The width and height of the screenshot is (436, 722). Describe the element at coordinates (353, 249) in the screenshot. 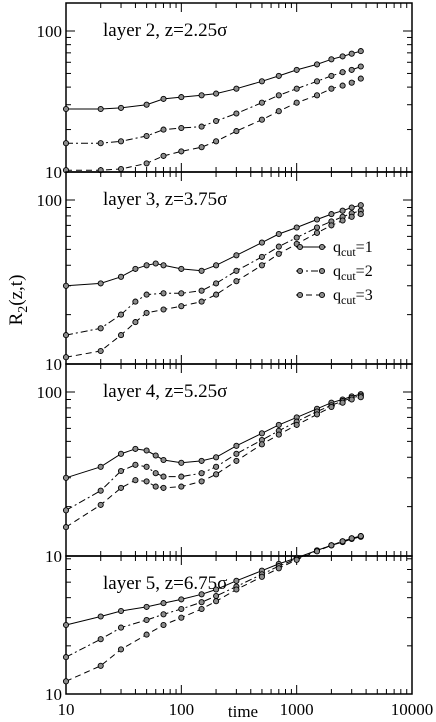

I see `legend-label: qcut=1` at that location.